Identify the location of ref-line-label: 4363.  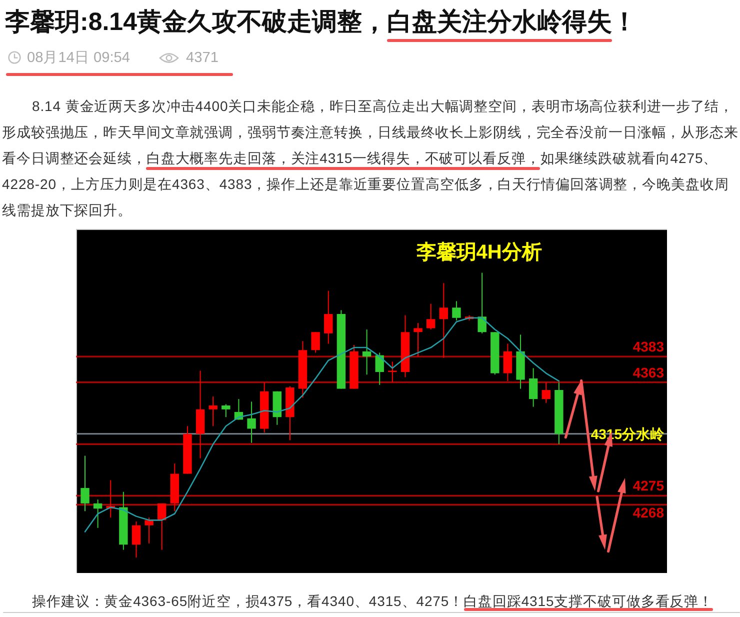
(648, 372).